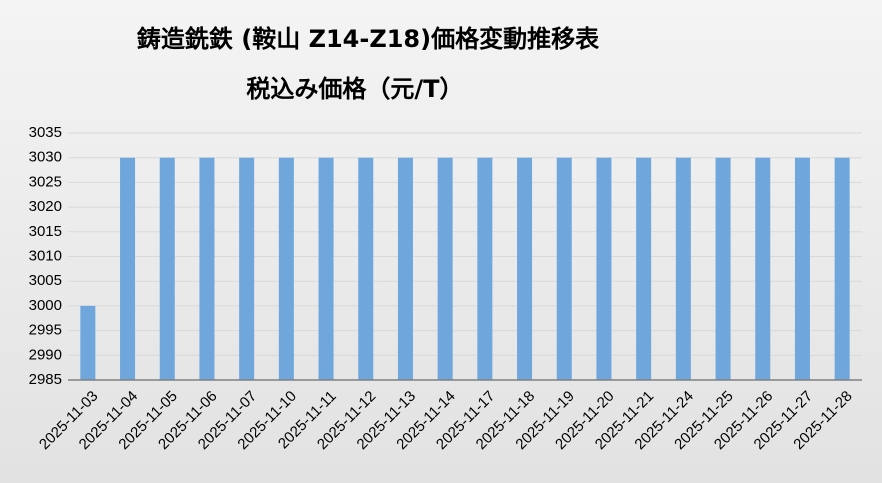  I want to click on y-tick-label: 2990, so click(45, 354).